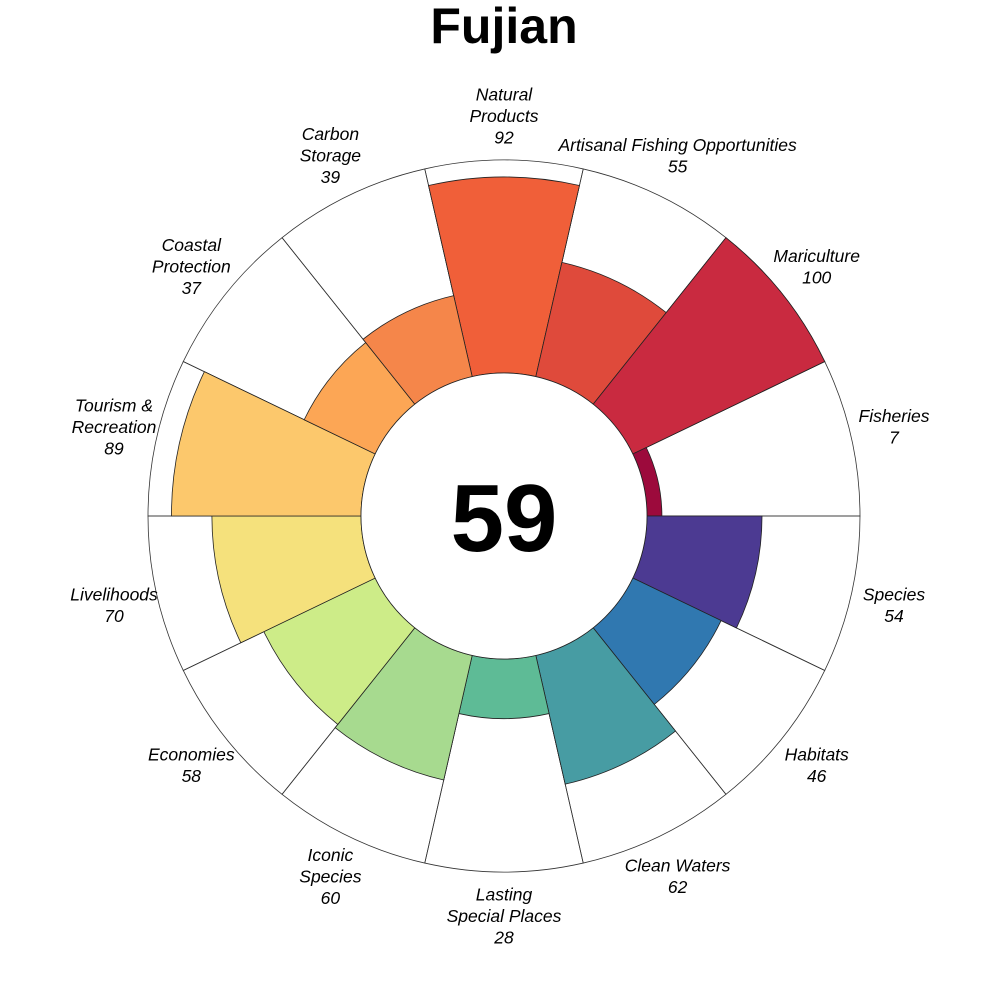 Image resolution: width=1008 pixels, height=1008 pixels. I want to click on value-artisanal-fishing-opportunities: 55, so click(678, 166).